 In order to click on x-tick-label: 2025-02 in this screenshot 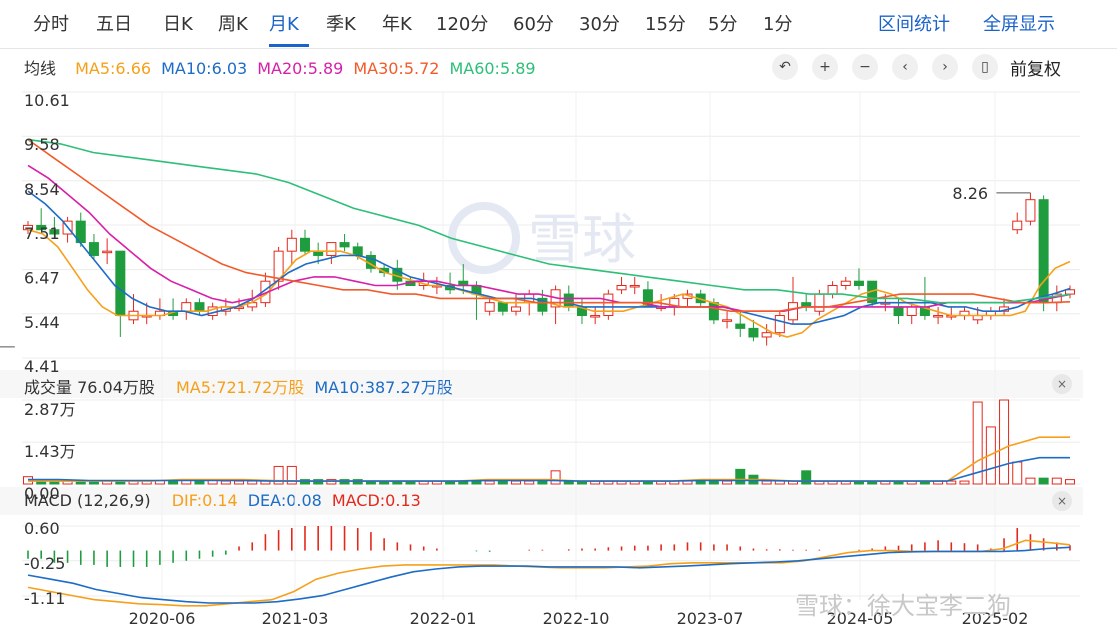, I will do `click(995, 618)`.